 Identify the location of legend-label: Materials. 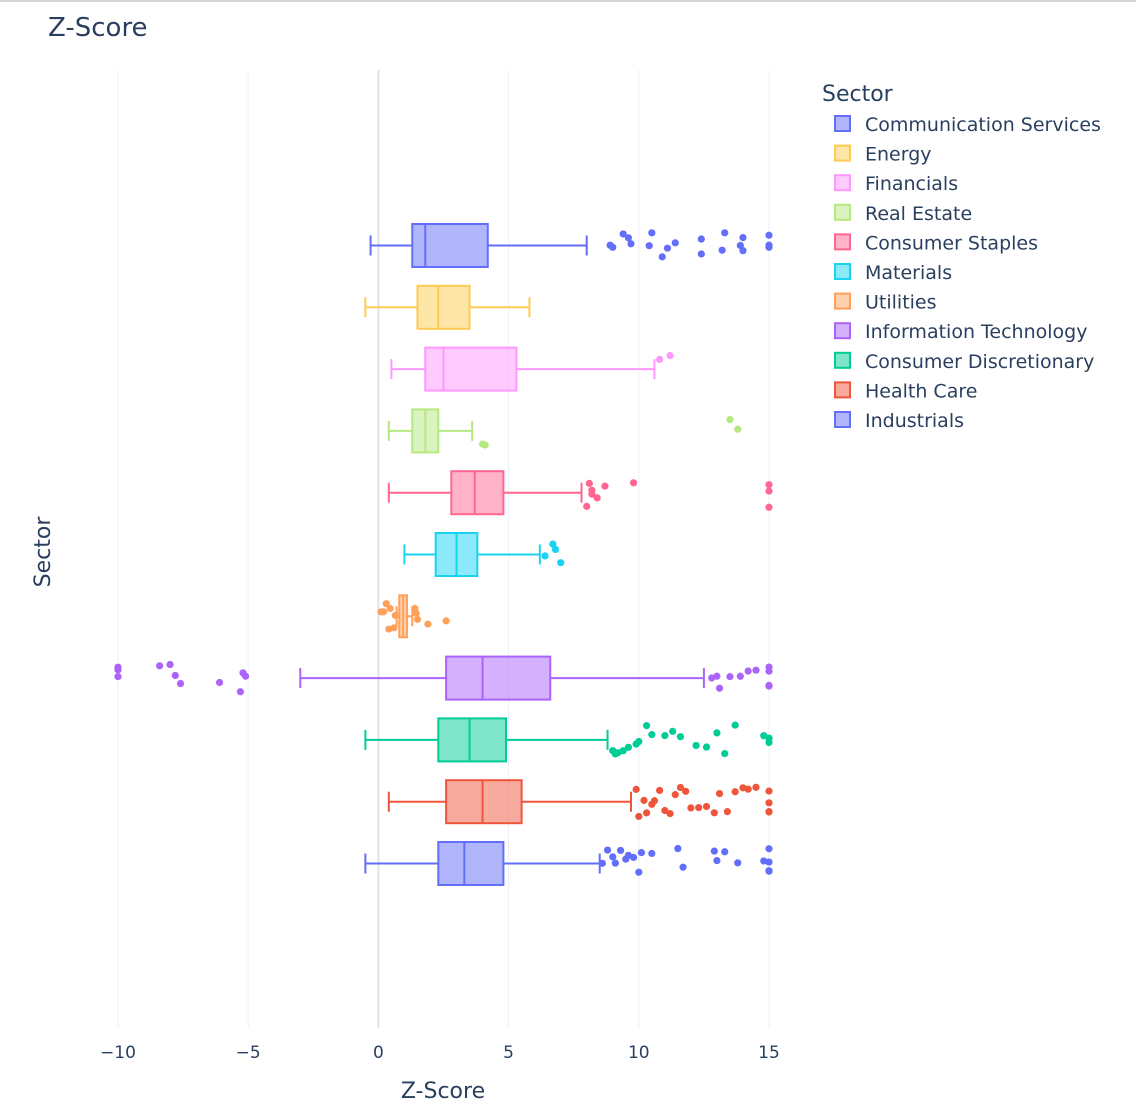
(908, 273).